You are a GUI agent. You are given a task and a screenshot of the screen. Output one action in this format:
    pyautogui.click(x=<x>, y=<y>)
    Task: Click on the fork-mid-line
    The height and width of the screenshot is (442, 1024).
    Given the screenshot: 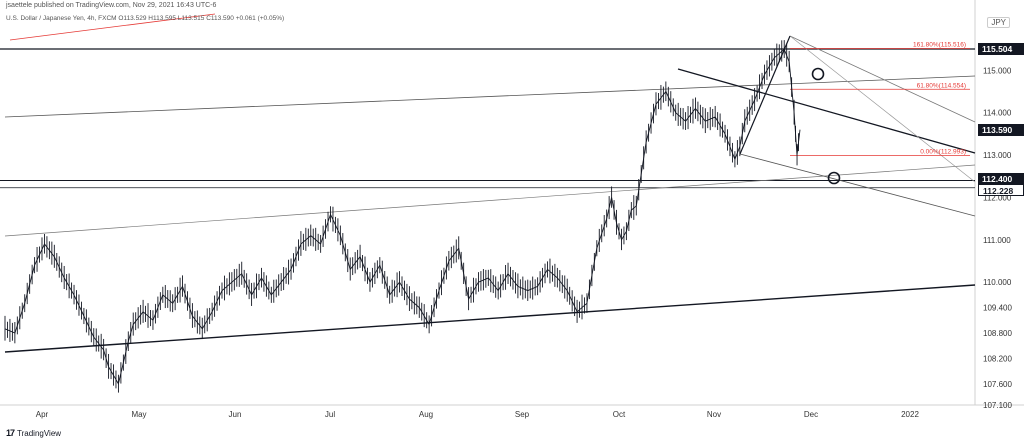 What is the action you would take?
    pyautogui.click(x=882, y=109)
    